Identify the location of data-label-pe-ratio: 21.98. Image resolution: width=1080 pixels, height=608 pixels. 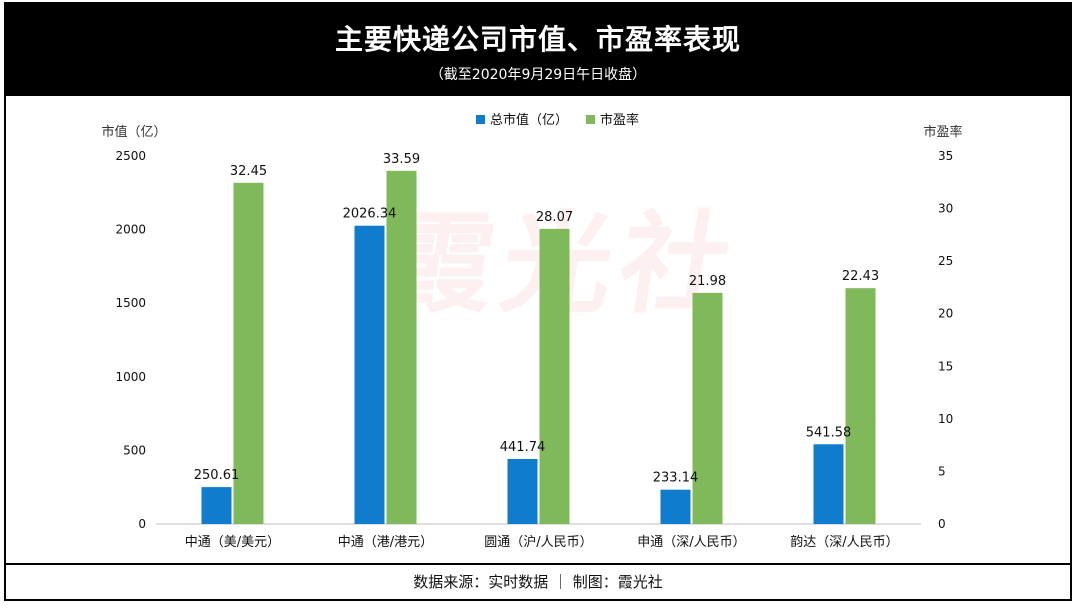
(707, 281).